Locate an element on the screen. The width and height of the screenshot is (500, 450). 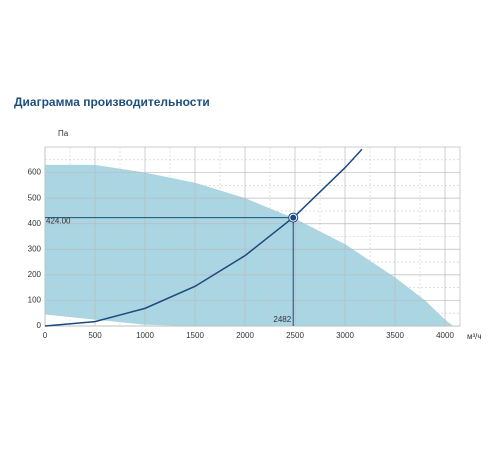
operating-point is located at coordinates (293, 217).